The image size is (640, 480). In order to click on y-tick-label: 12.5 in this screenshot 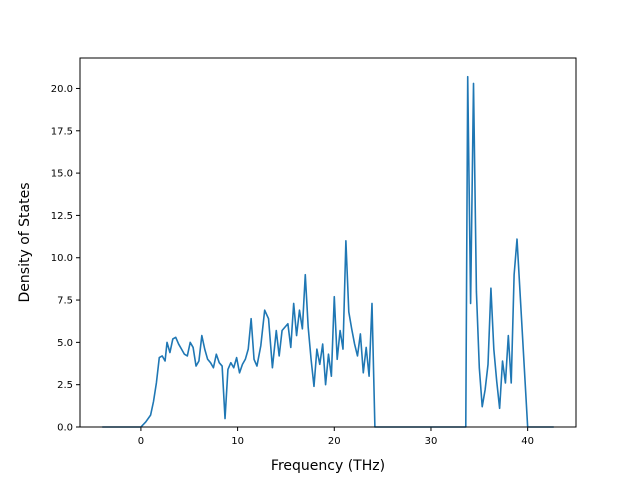, I will do `click(62, 216)`.